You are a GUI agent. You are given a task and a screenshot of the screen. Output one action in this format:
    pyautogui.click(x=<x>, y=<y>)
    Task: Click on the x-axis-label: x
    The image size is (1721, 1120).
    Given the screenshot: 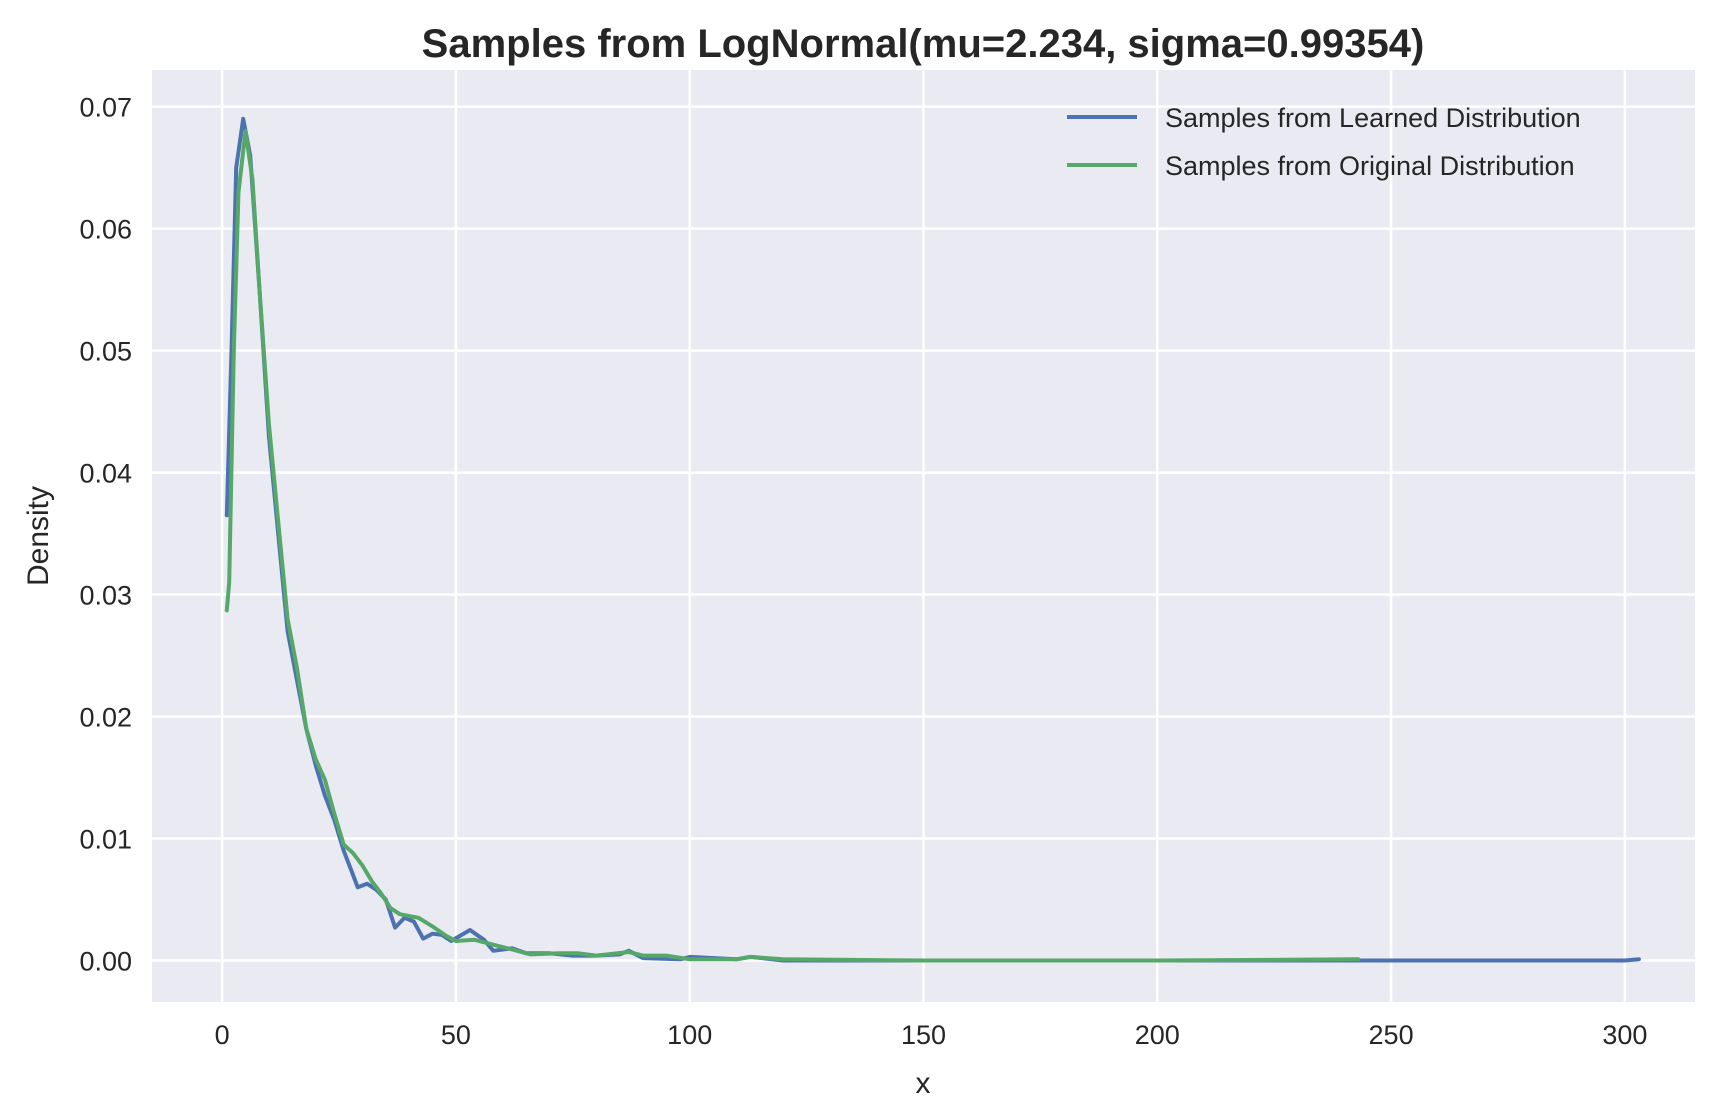 What is the action you would take?
    pyautogui.click(x=923, y=1083)
    